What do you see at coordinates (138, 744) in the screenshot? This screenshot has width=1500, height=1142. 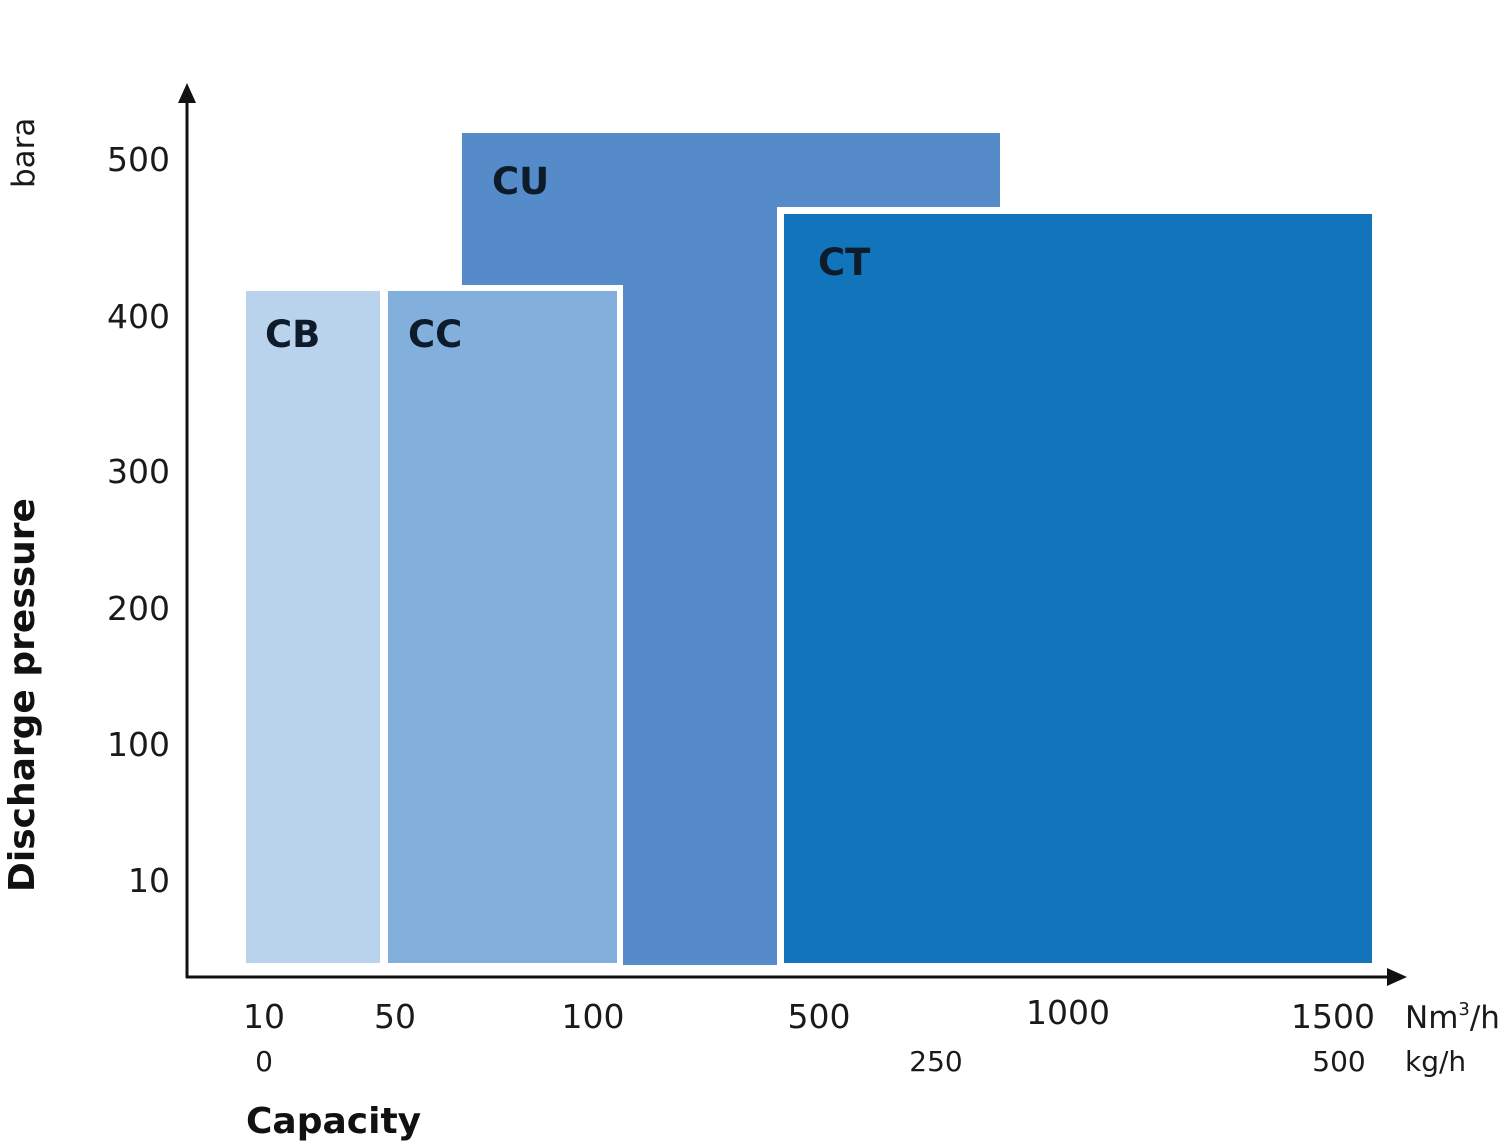 I see `y-tick-label: 100` at bounding box center [138, 744].